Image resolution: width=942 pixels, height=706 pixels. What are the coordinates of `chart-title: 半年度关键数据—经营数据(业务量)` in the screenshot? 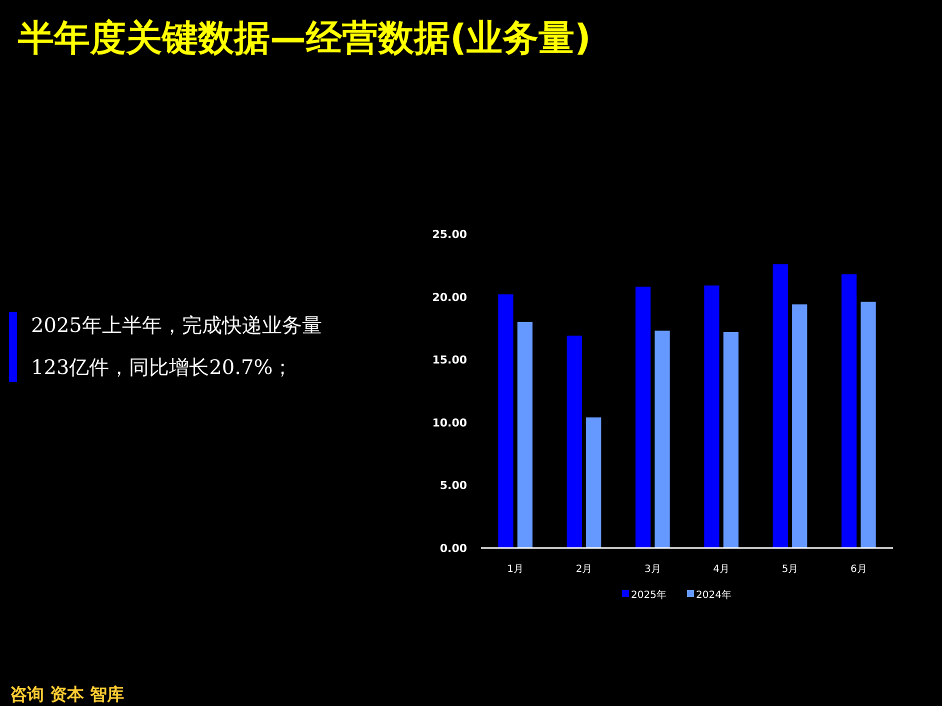 It's located at (304, 38).